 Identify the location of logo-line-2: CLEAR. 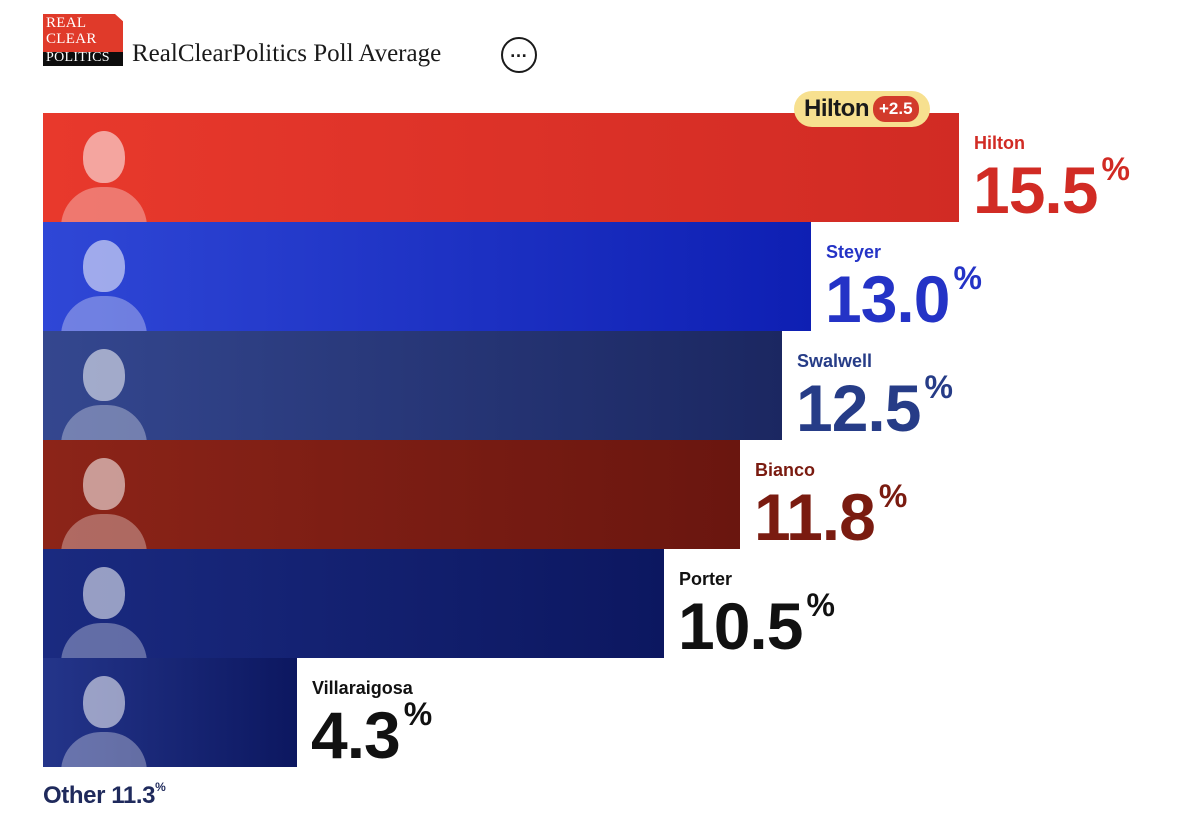
(71, 39).